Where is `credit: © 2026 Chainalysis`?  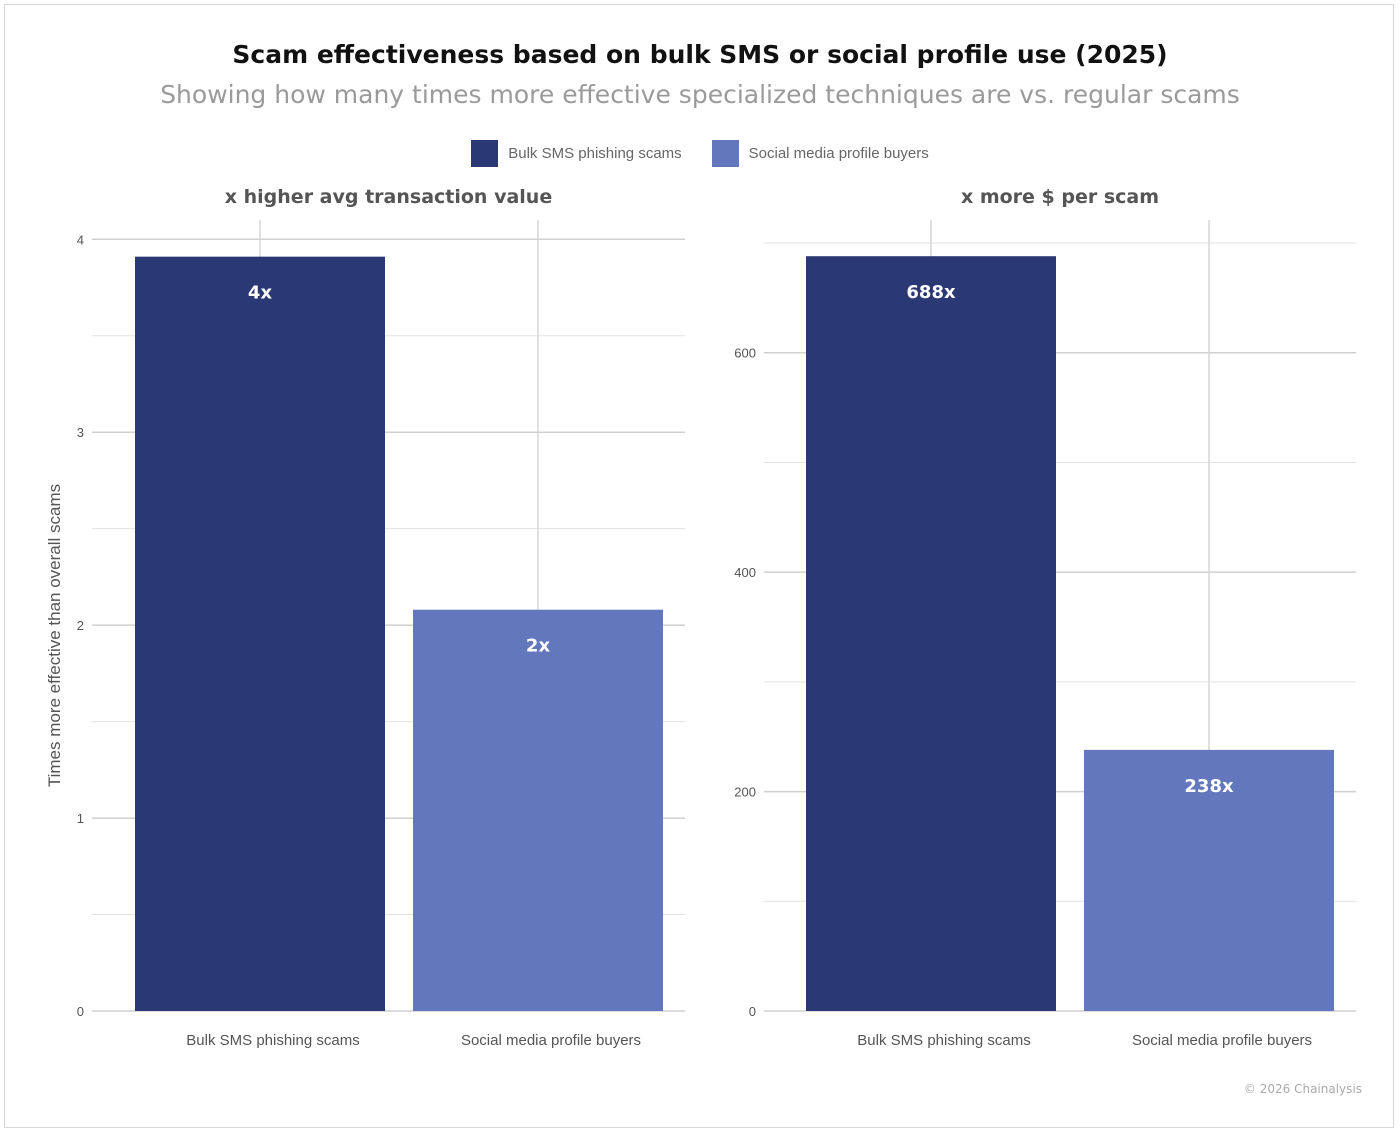
credit: © 2026 Chainalysis is located at coordinates (1302, 1089).